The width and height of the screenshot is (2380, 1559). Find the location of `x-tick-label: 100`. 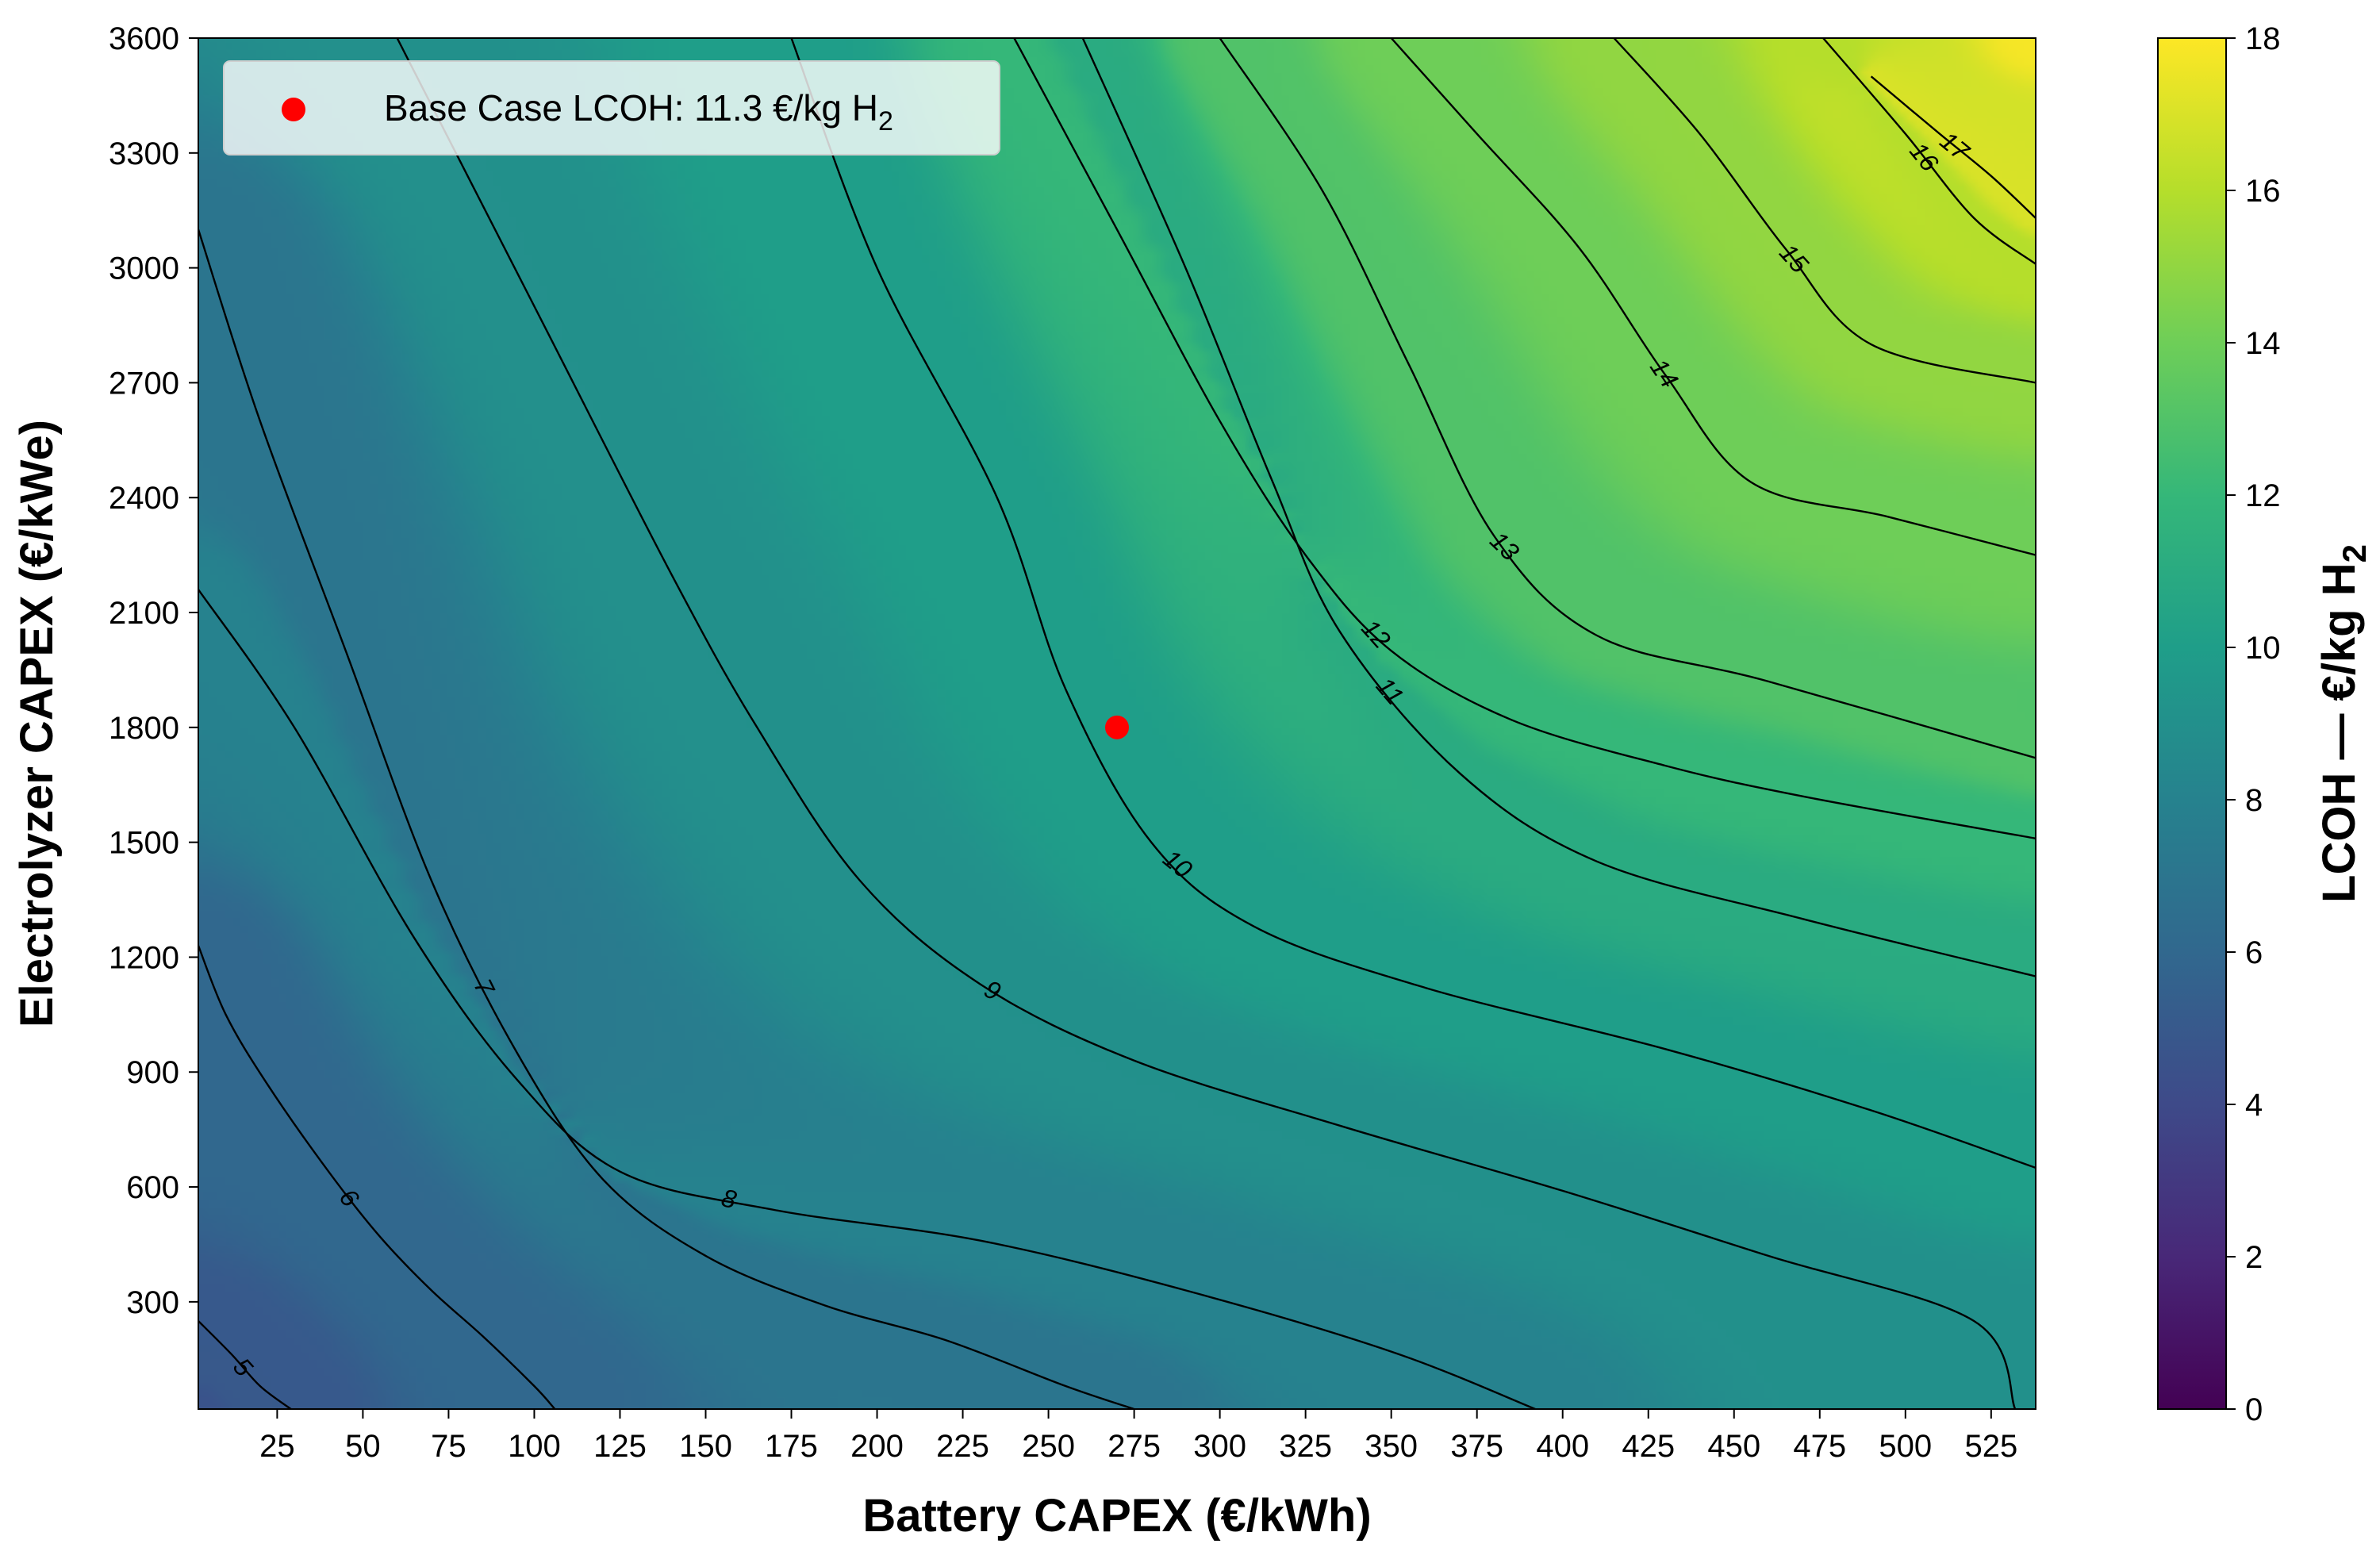

x-tick-label: 100 is located at coordinates (534, 1447).